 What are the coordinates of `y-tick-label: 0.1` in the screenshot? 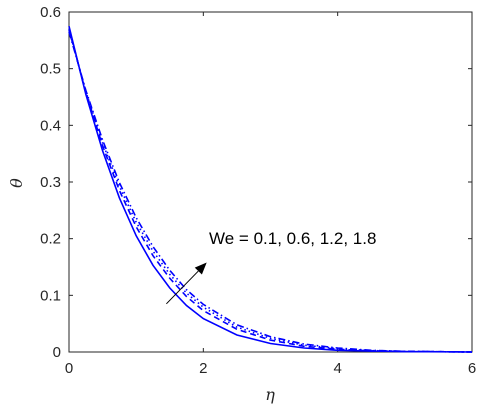 It's located at (50, 295).